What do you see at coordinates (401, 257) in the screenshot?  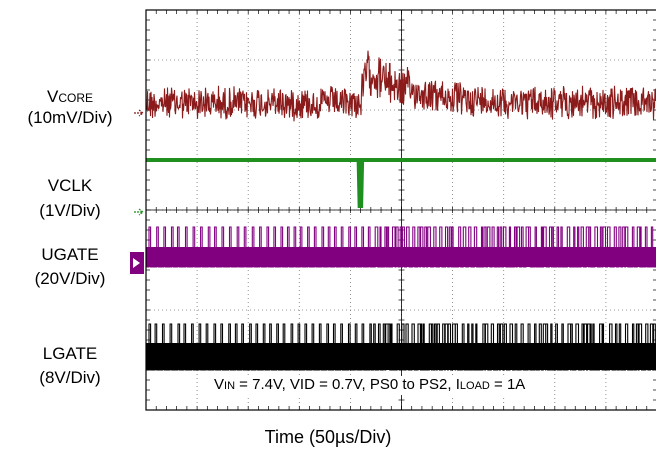 I see `ugate-band` at bounding box center [401, 257].